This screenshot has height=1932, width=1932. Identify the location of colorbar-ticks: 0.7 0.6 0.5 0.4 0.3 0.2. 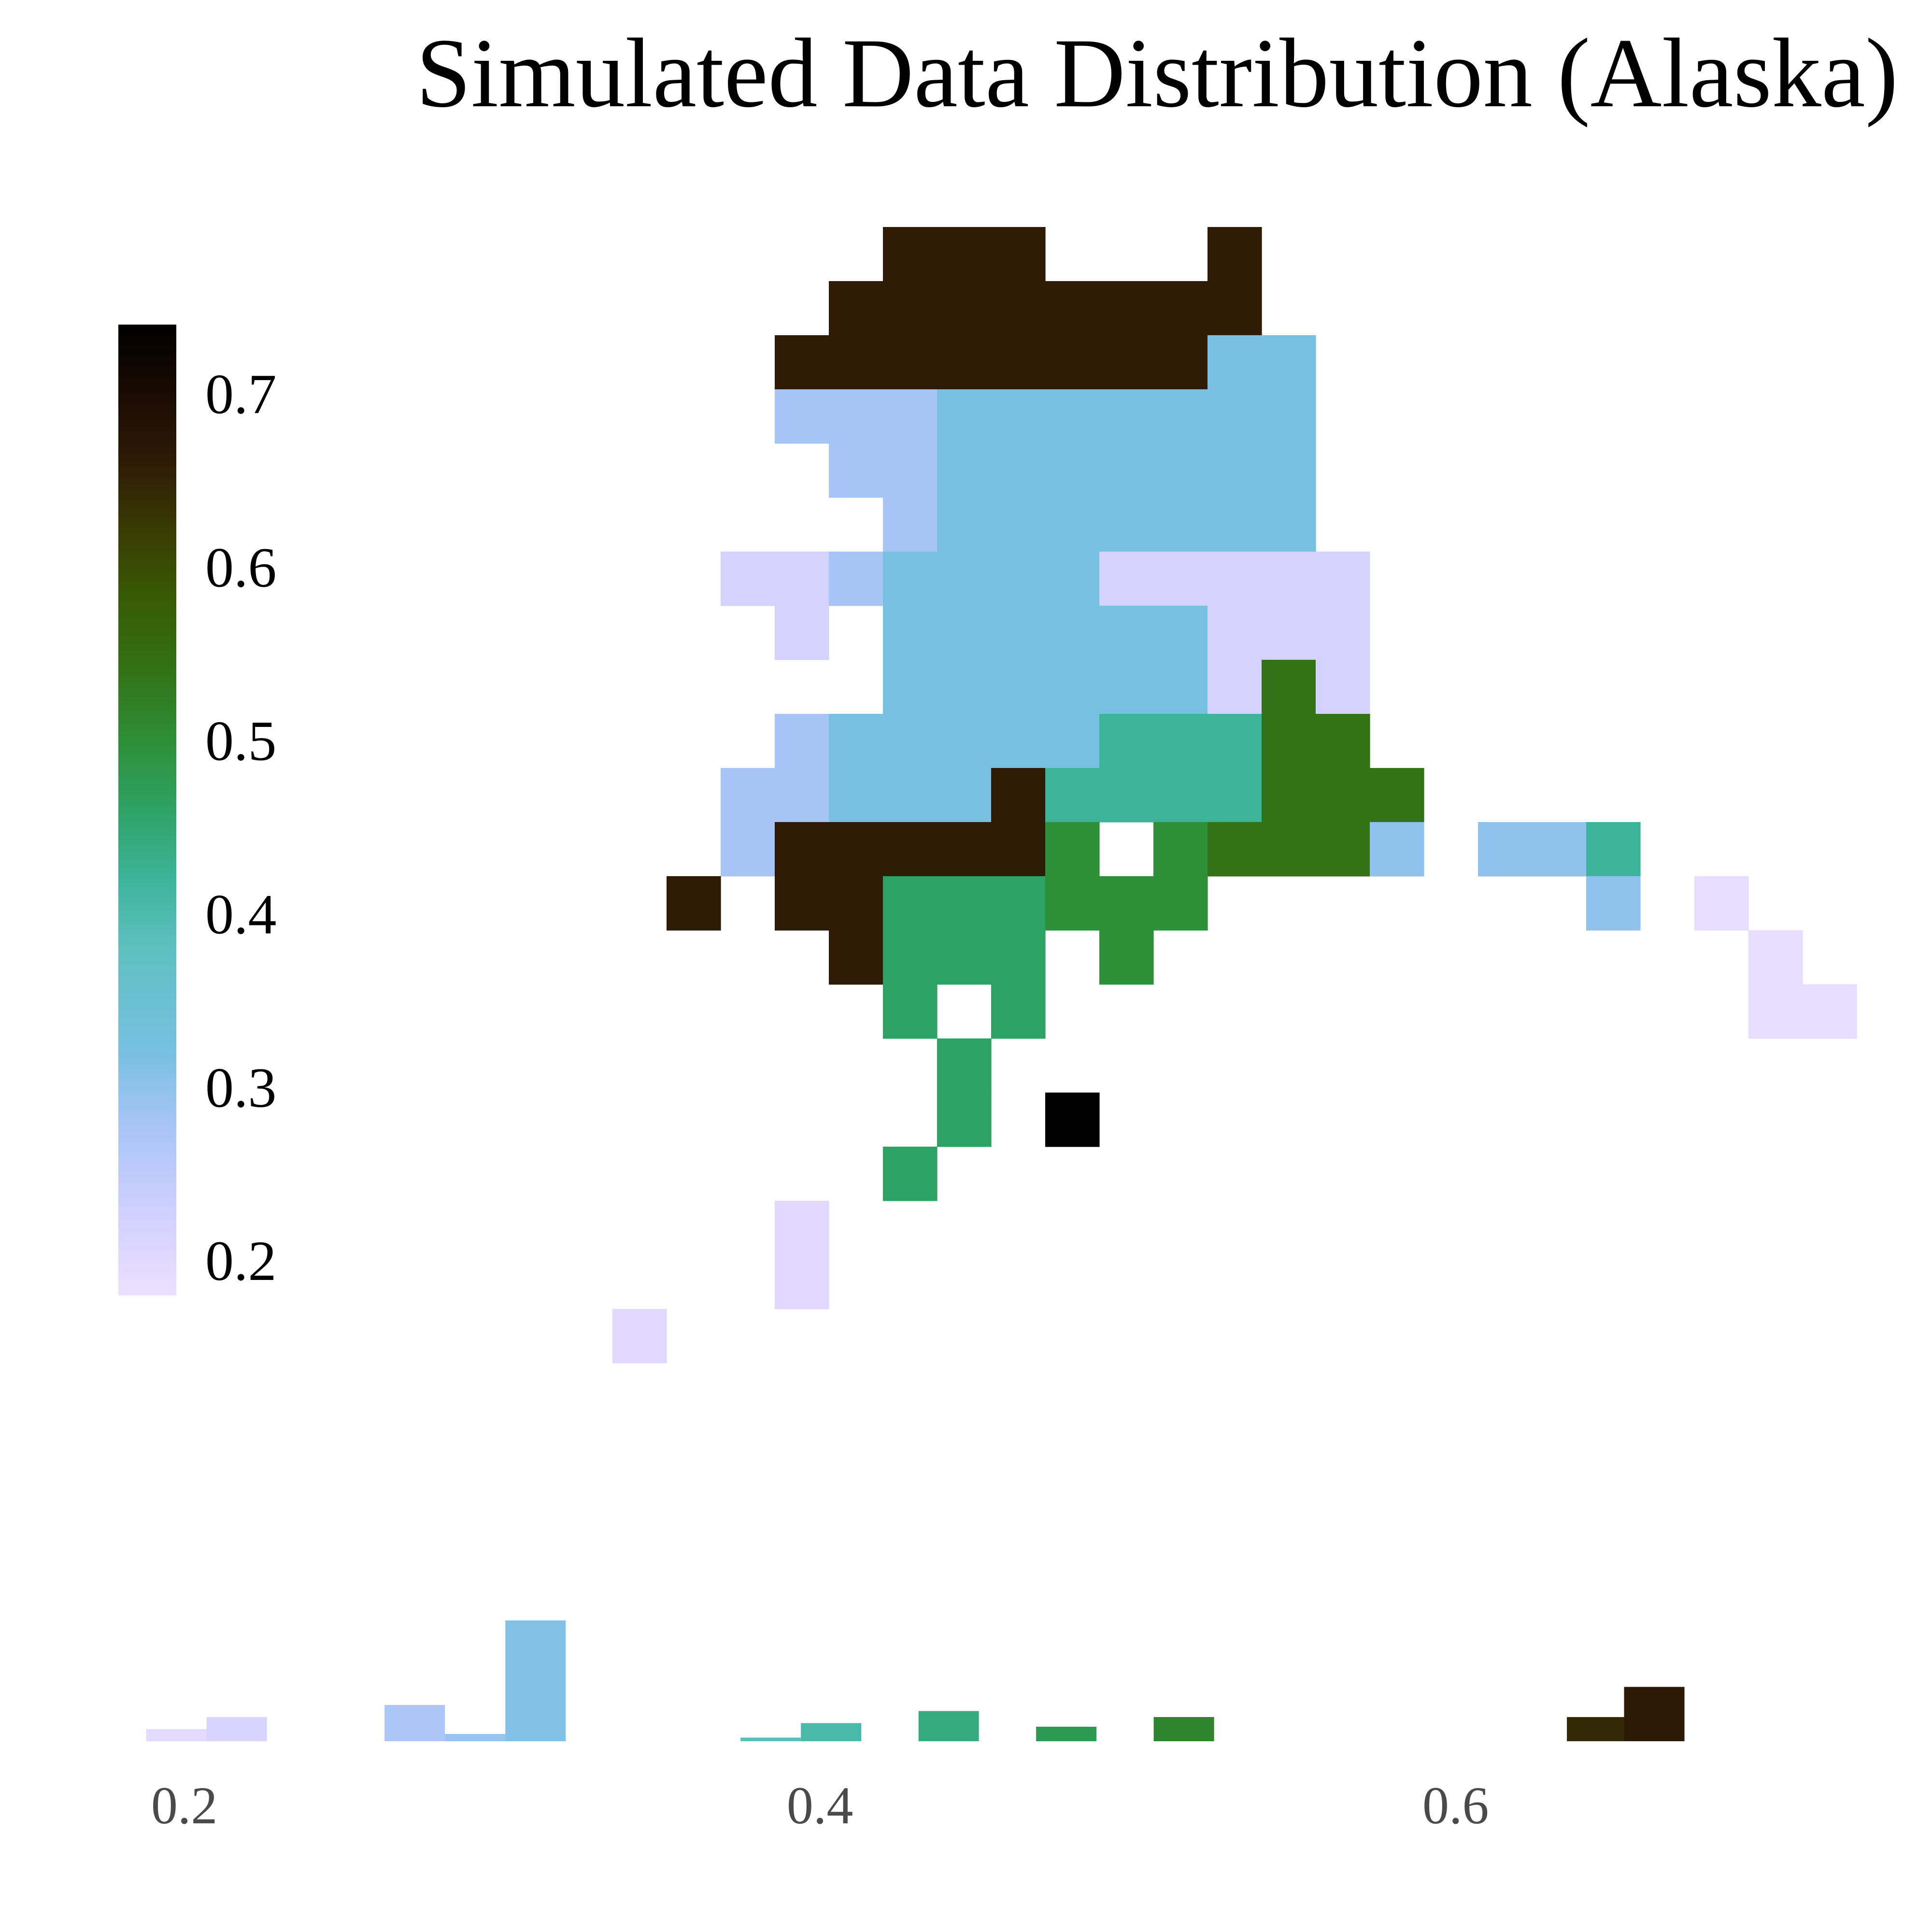
(241, 828).